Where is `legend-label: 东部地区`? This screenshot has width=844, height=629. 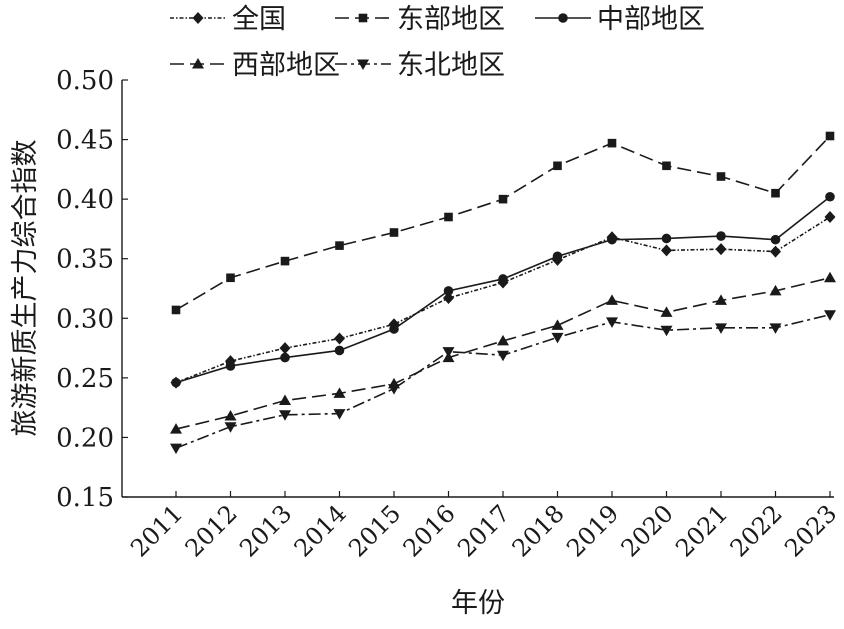 legend-label: 东部地区 is located at coordinates (451, 19).